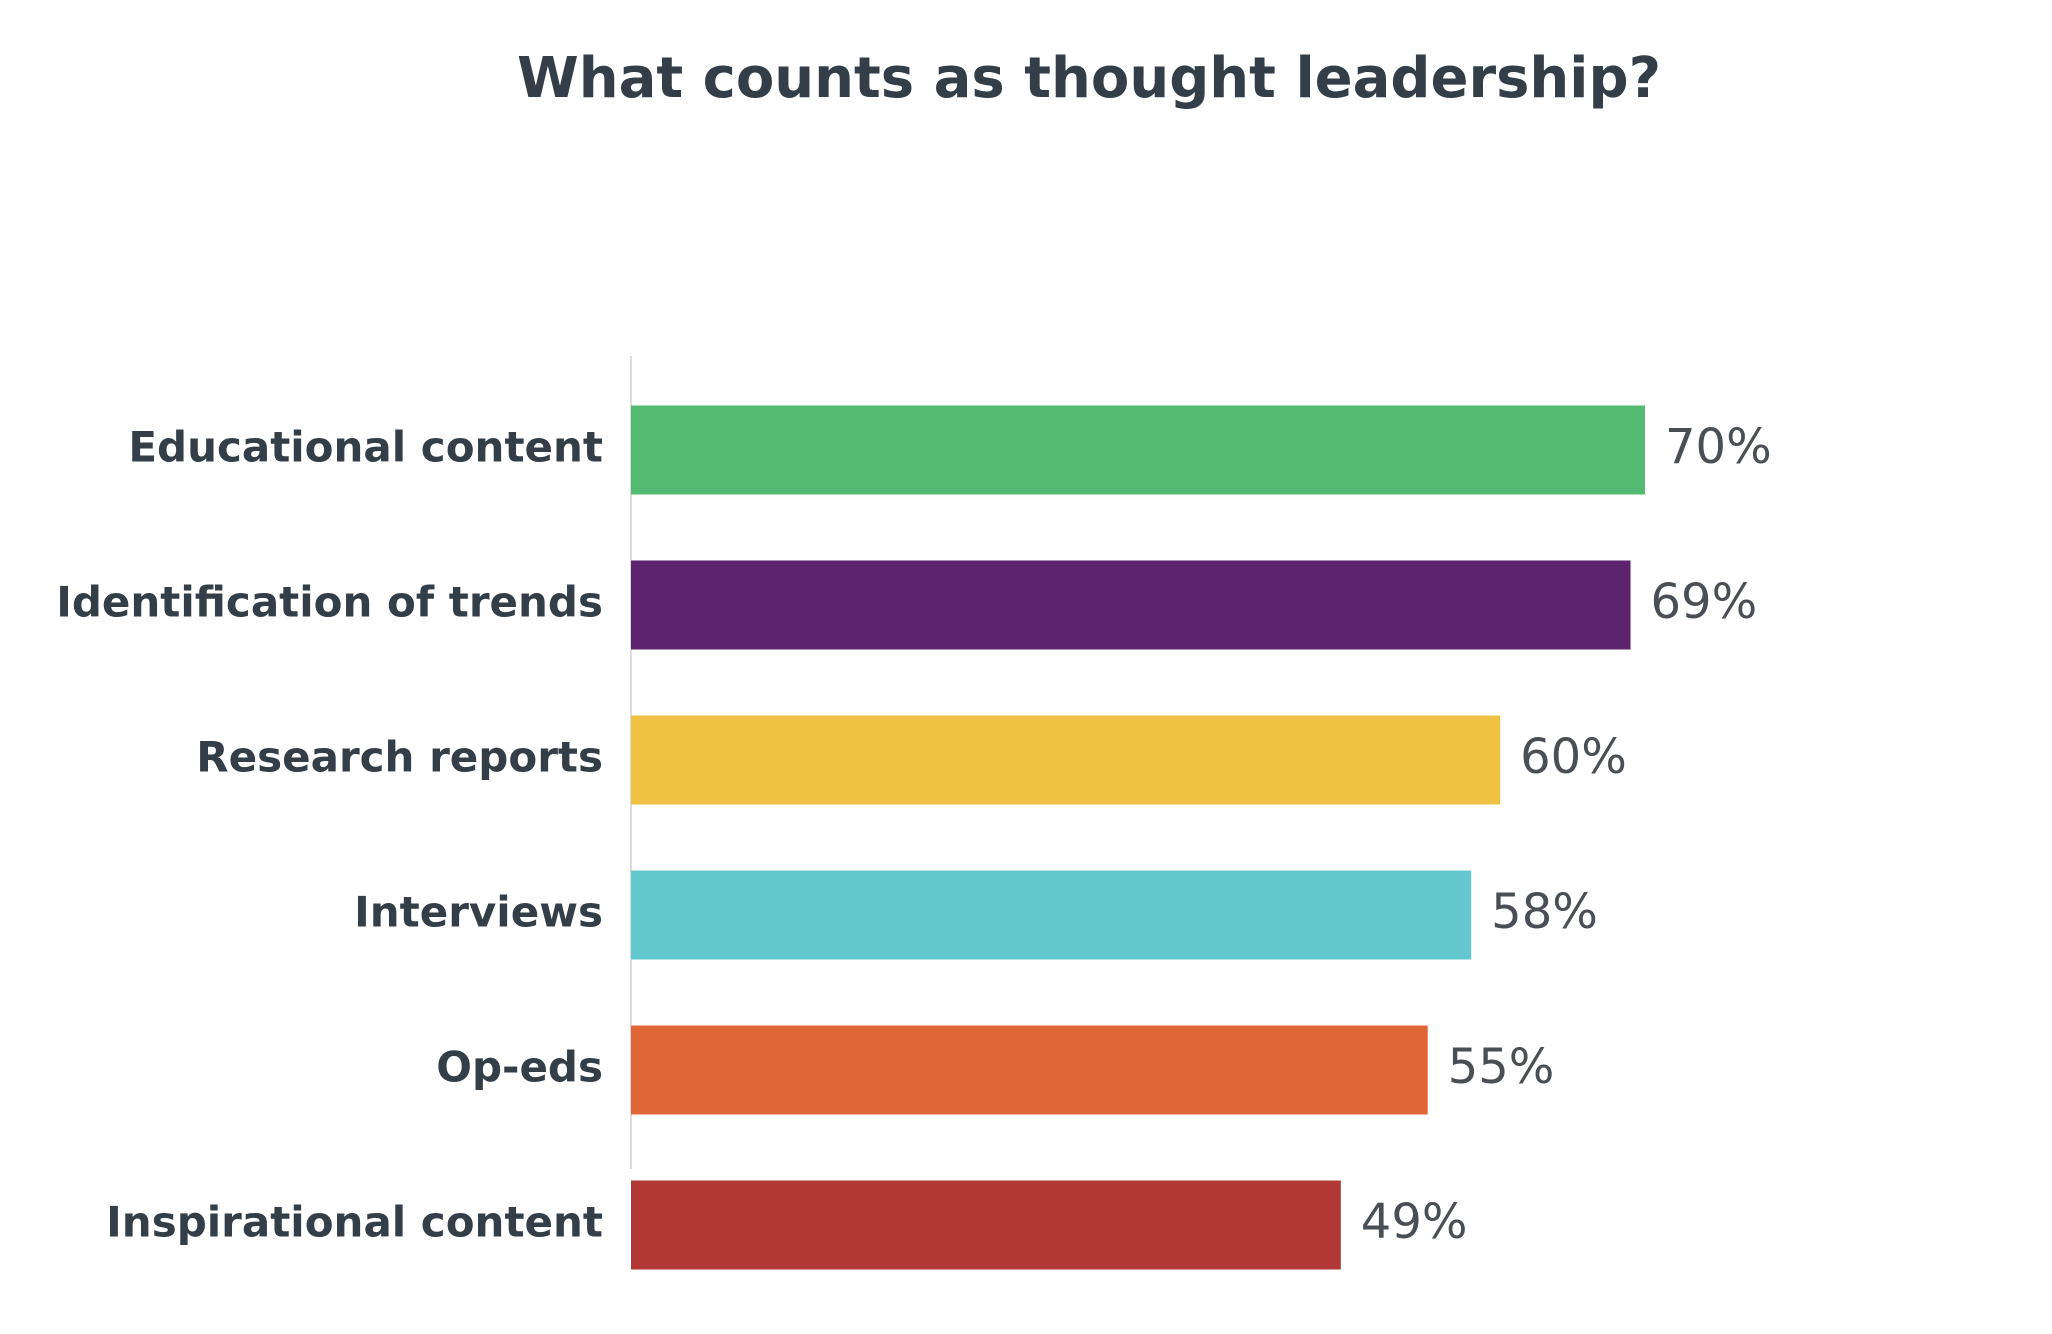 The image size is (2052, 1334). I want to click on category-label: Identification of trends, so click(329, 602).